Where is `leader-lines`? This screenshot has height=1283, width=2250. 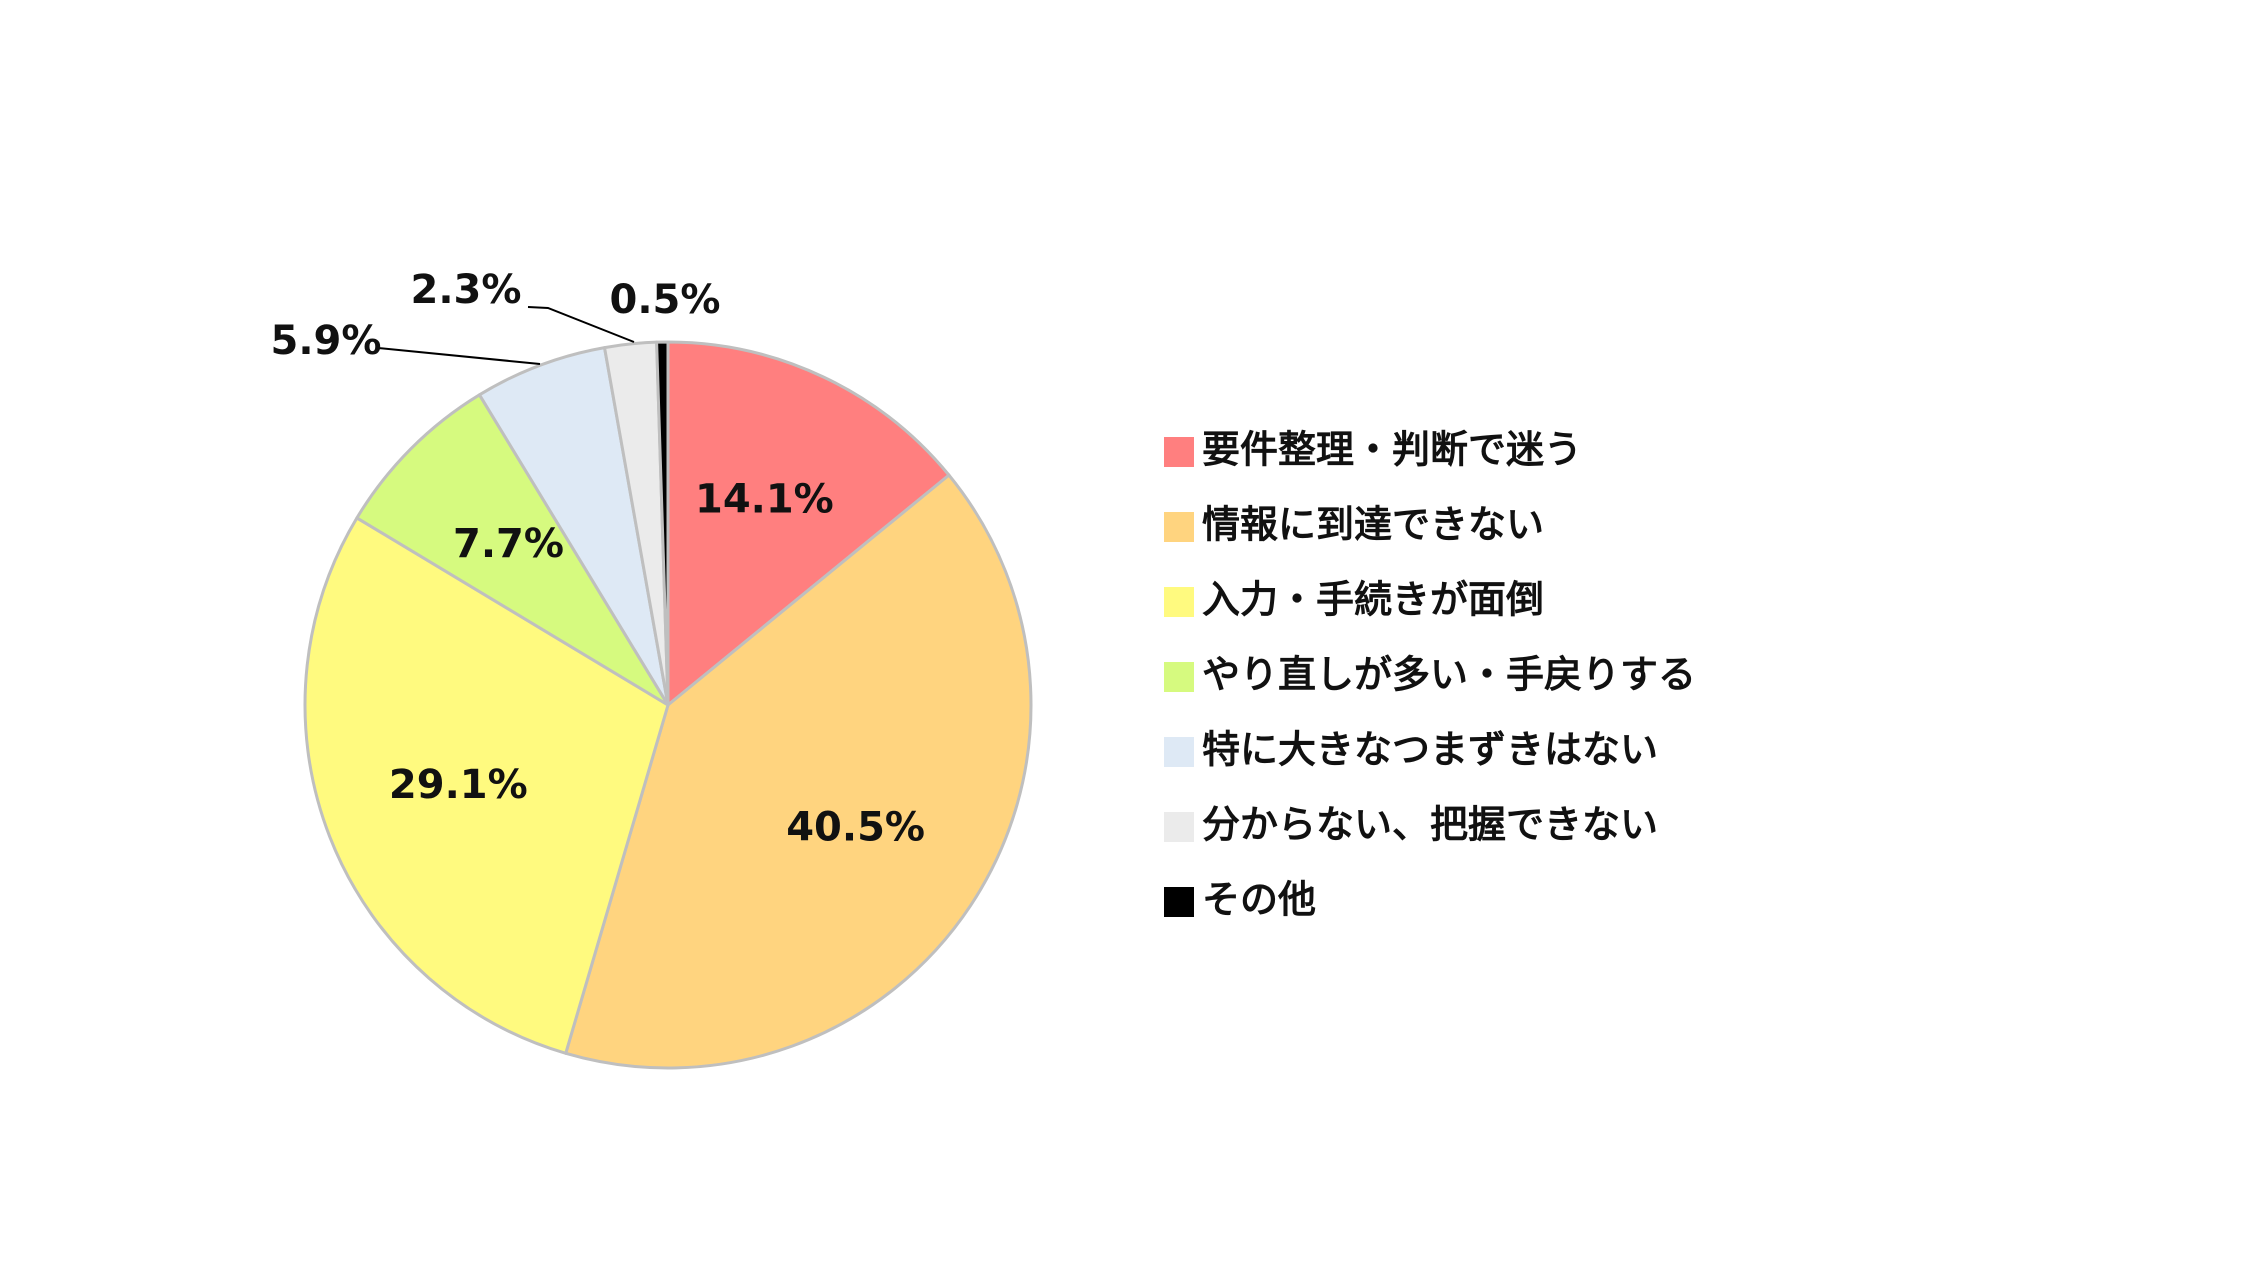
leader-lines is located at coordinates (506, 335).